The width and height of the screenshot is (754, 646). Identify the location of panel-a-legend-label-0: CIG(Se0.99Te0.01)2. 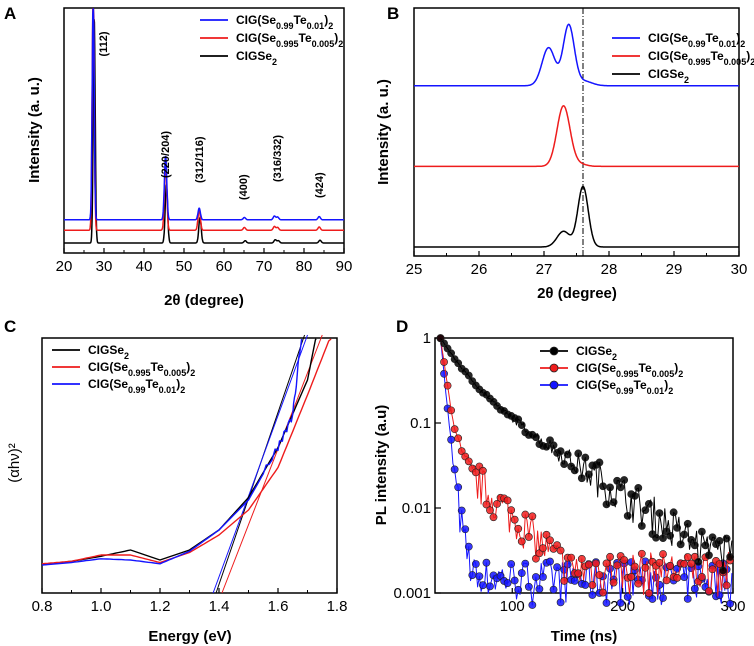
(284, 22).